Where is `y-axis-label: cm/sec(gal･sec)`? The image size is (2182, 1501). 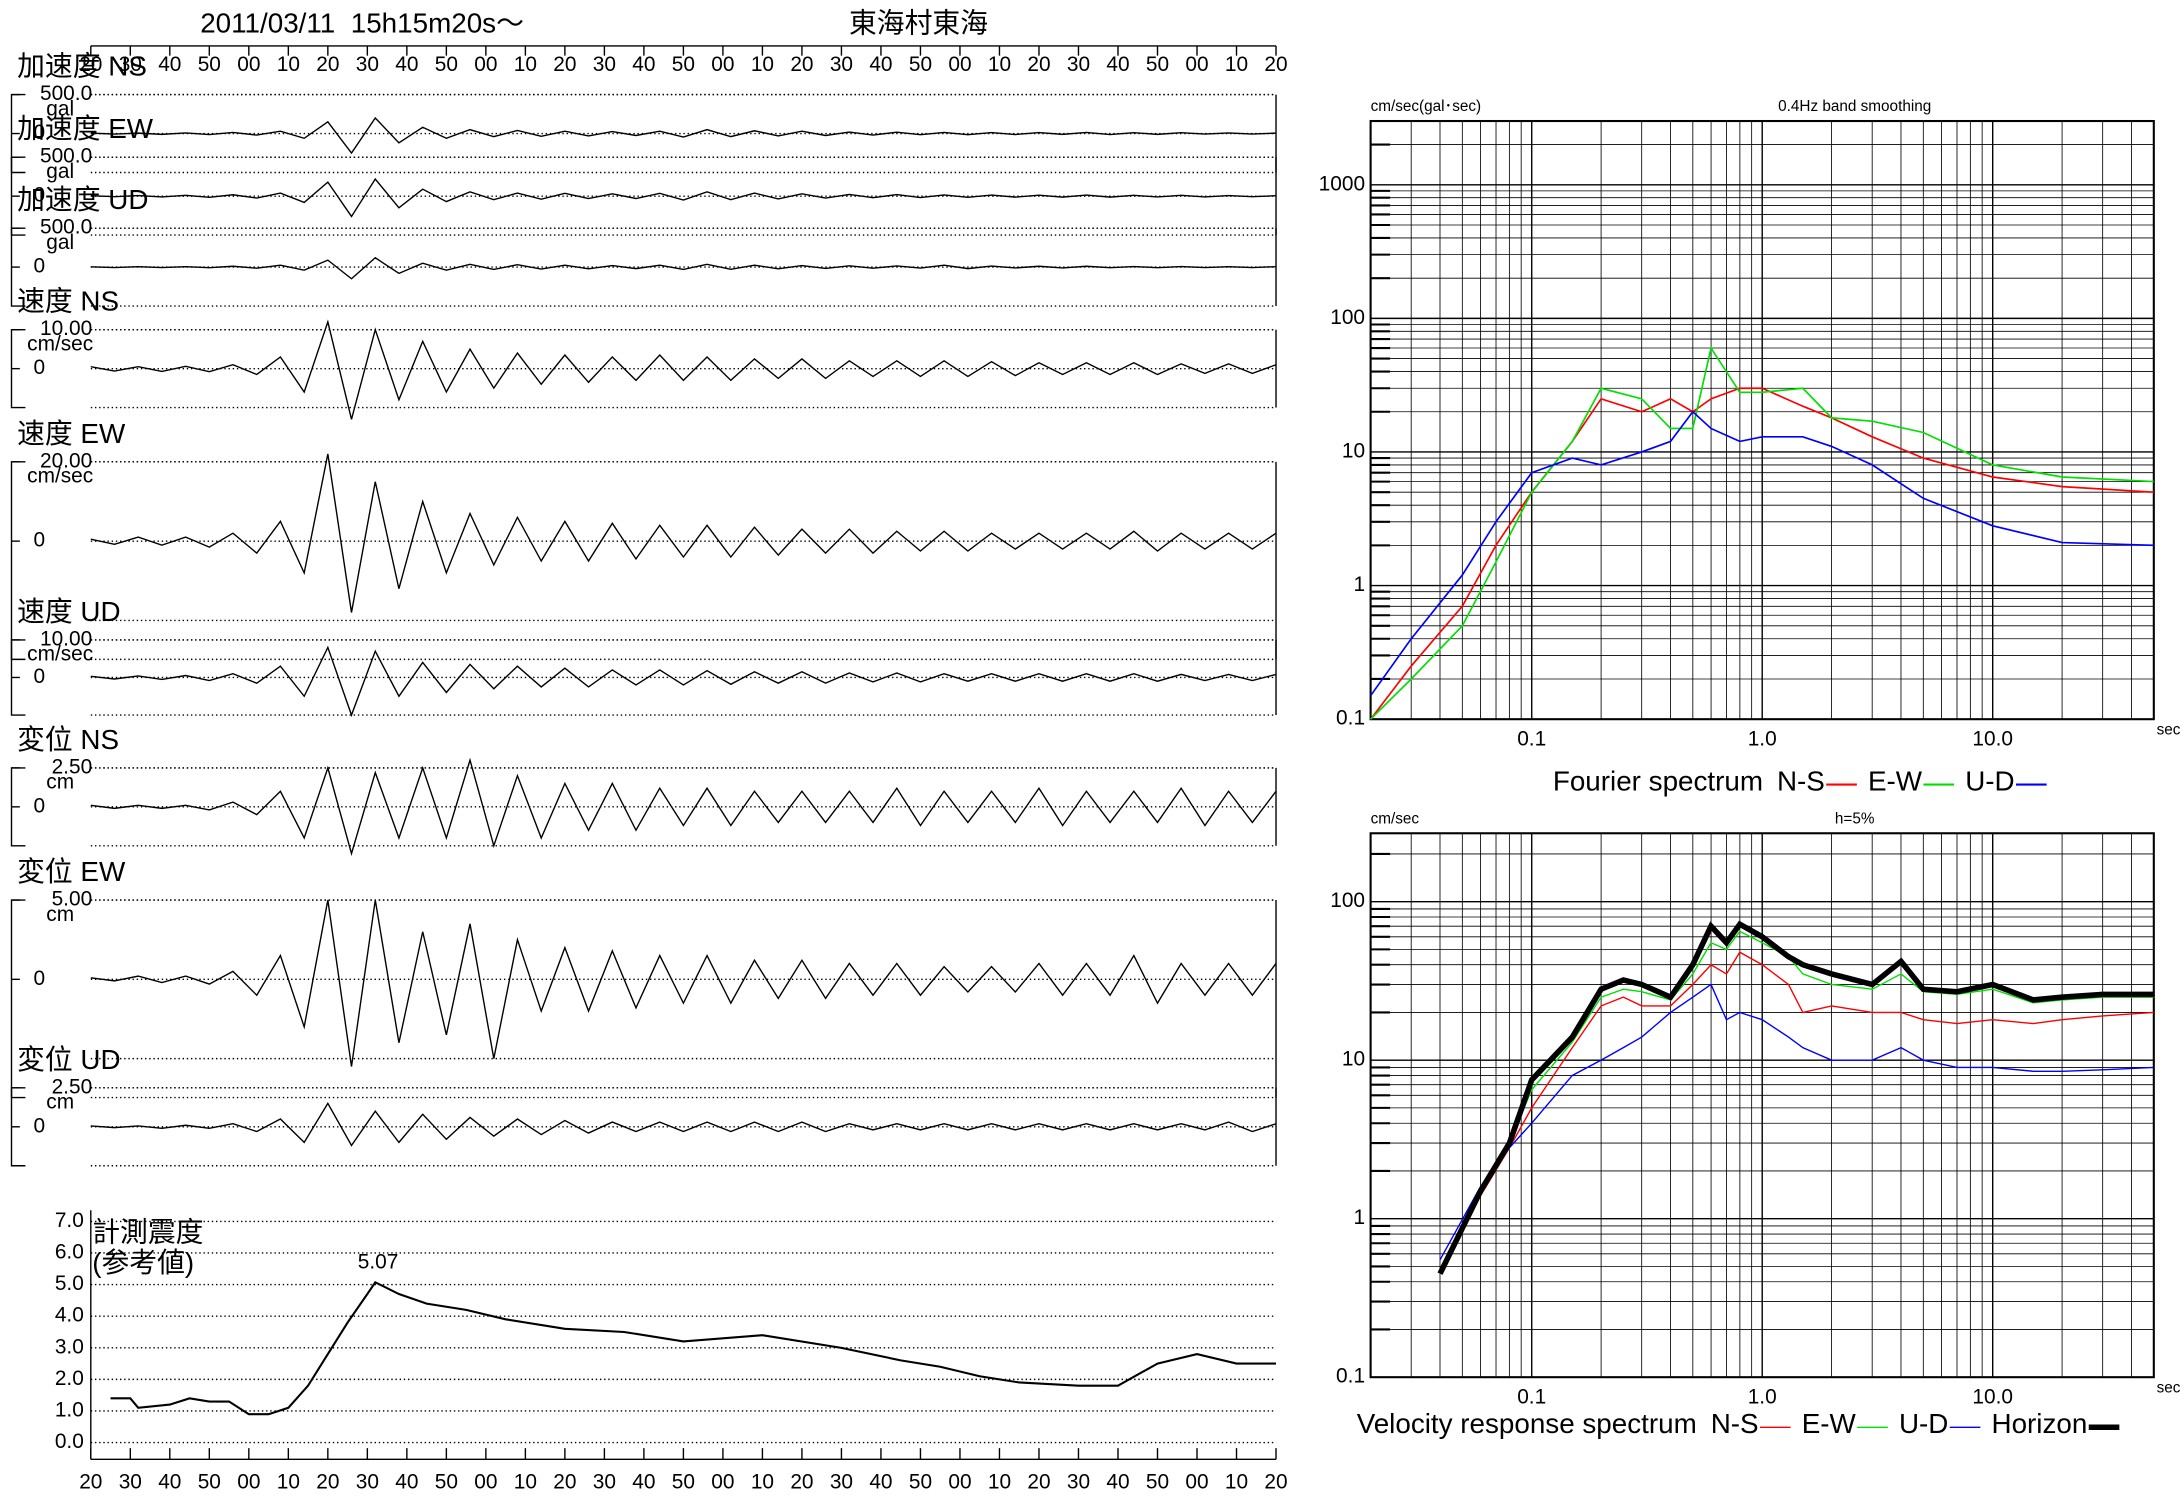
y-axis-label: cm/sec(gal･sec) is located at coordinates (1426, 106).